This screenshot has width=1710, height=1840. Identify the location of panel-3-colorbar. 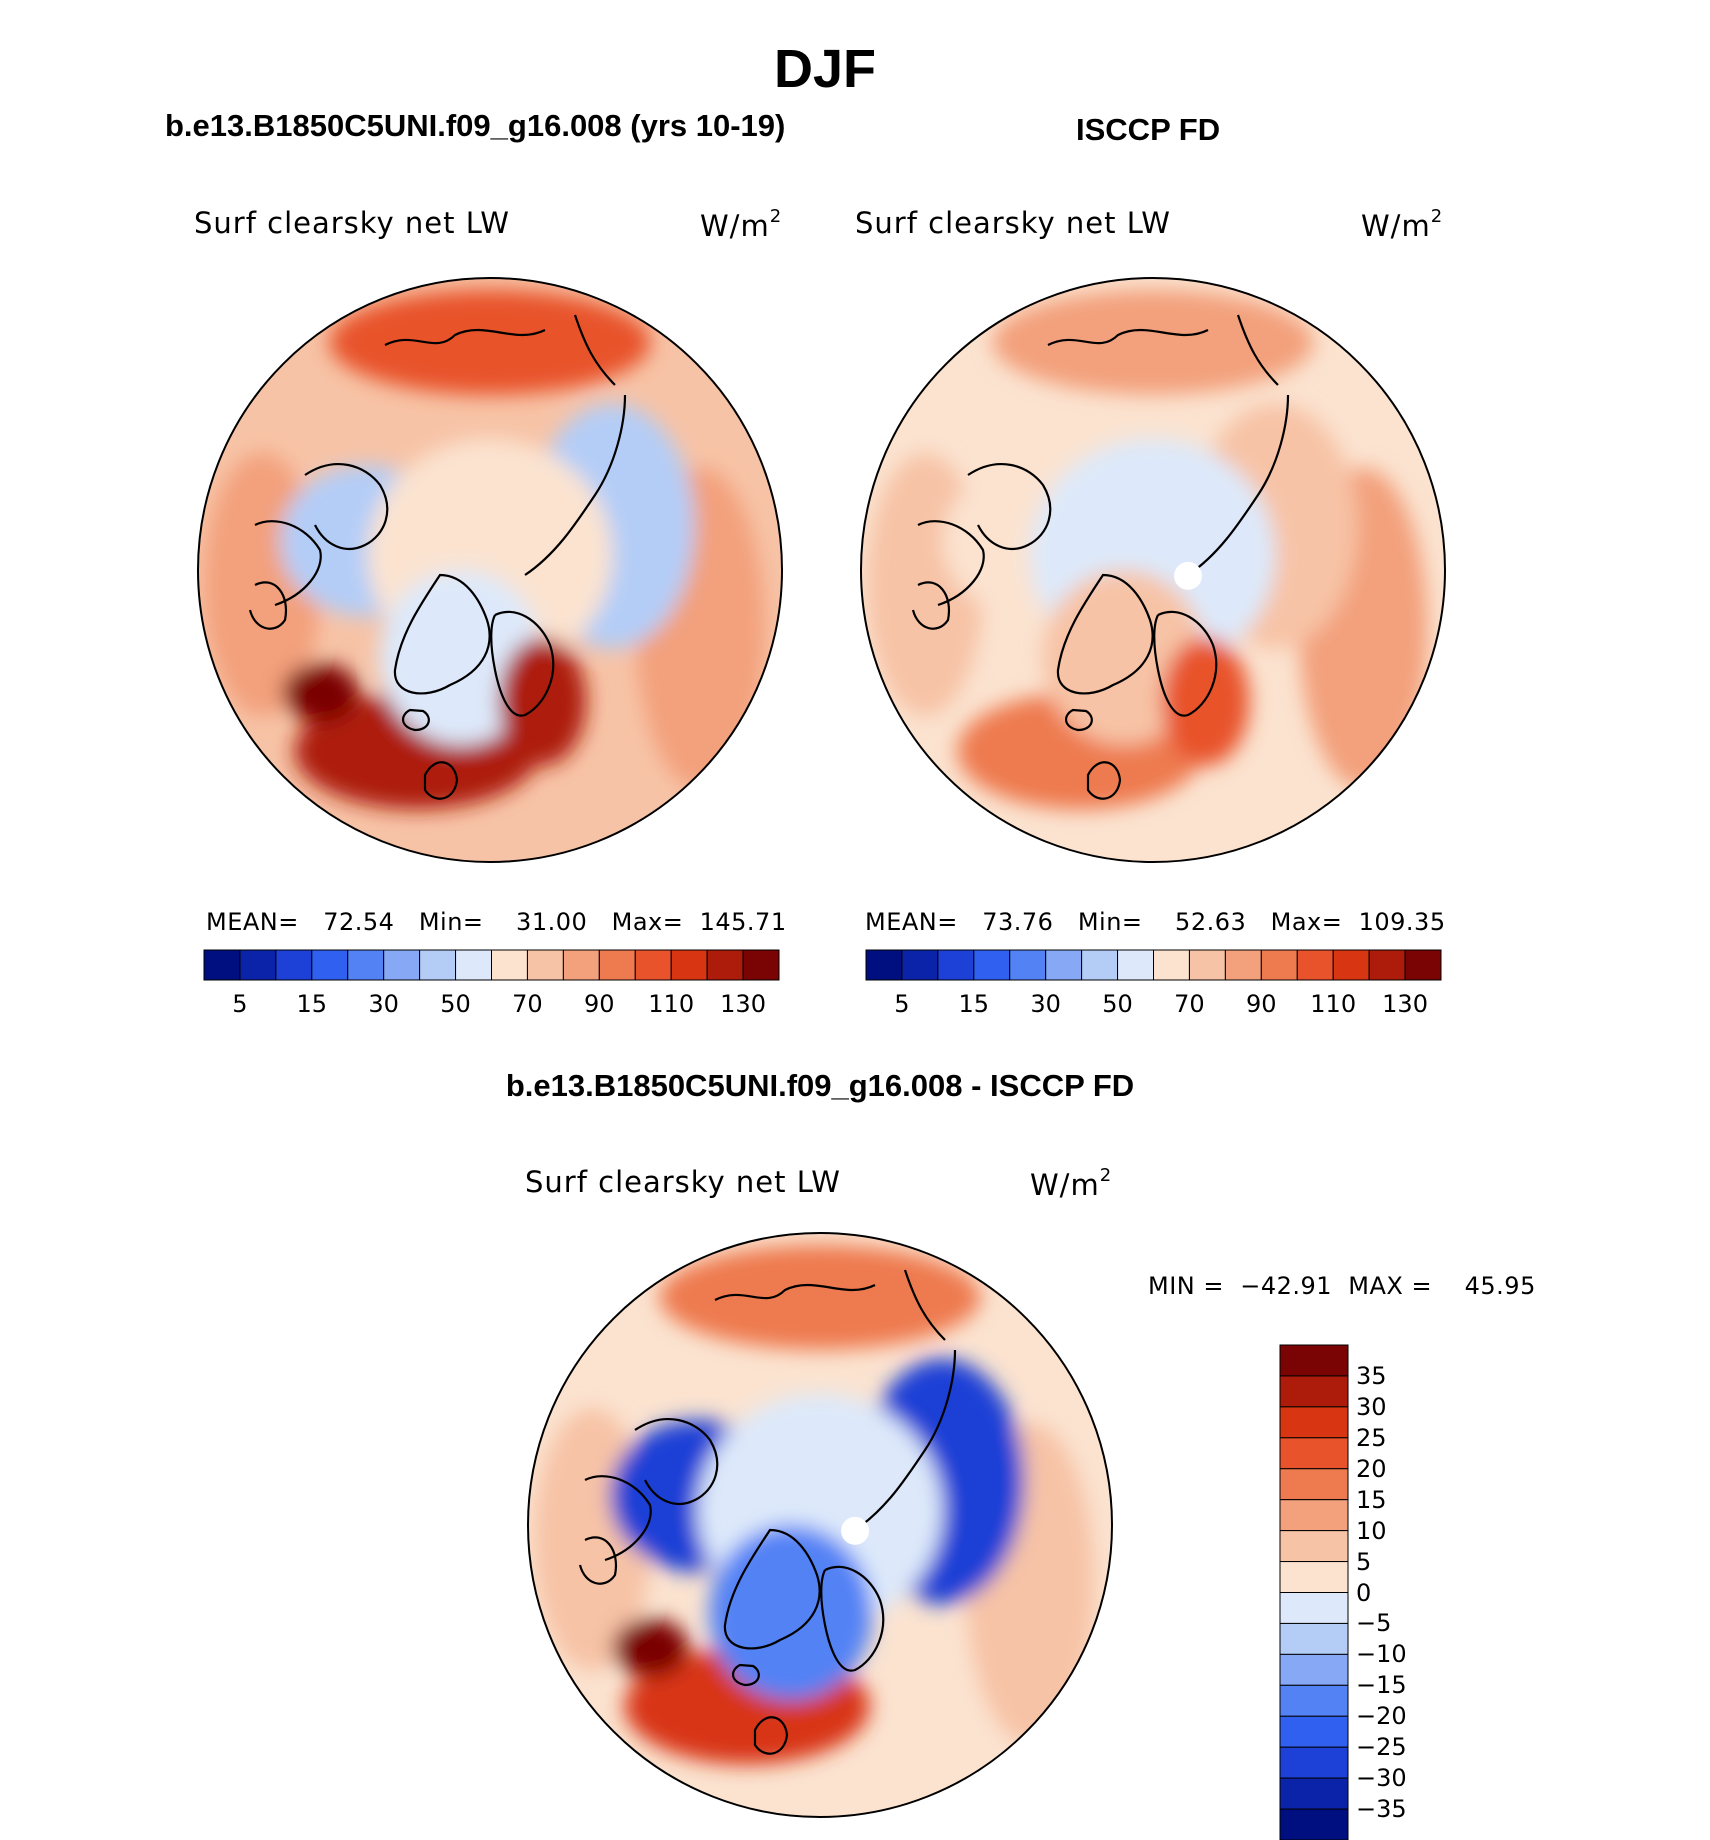
(1314, 1592).